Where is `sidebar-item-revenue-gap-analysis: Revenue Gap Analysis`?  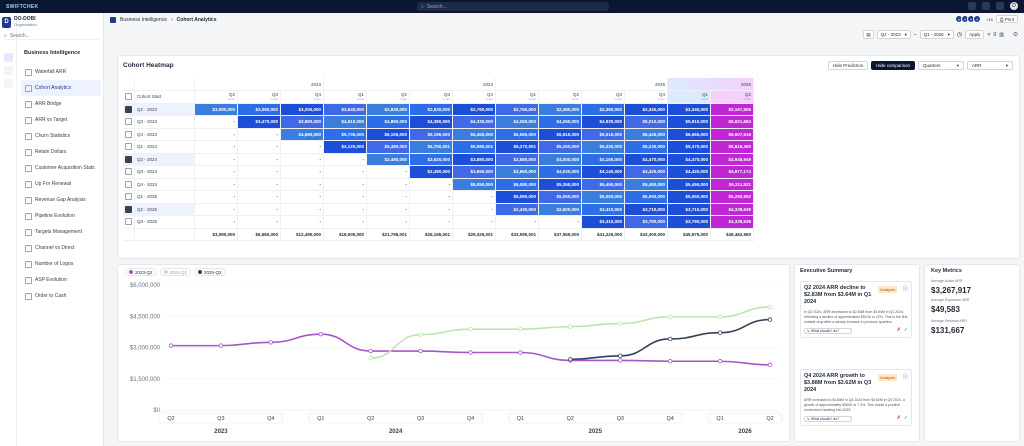 sidebar-item-revenue-gap-analysis: Revenue Gap Analysis is located at coordinates (61, 200).